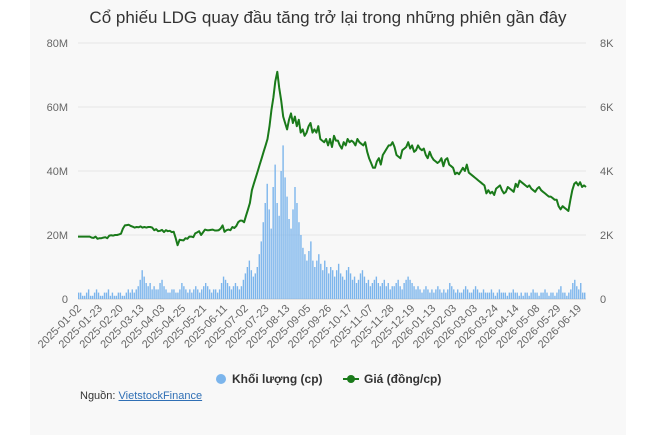 Image resolution: width=666 pixels, height=435 pixels. What do you see at coordinates (607, 108) in the screenshot?
I see `y-right-tick-label: 6K` at bounding box center [607, 108].